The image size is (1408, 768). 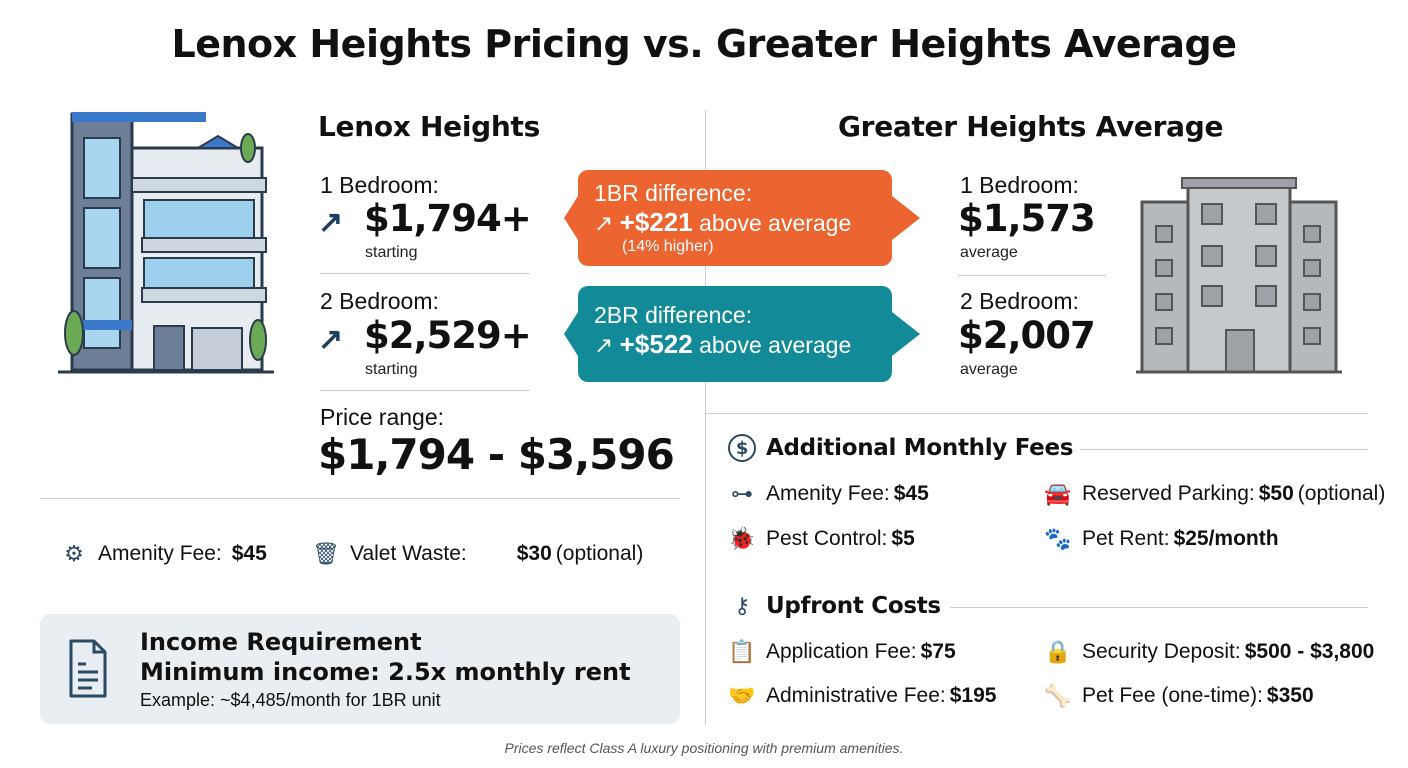 What do you see at coordinates (1019, 185) in the screenshot?
I see `avg-1br-label: 1 Bedroom:` at bounding box center [1019, 185].